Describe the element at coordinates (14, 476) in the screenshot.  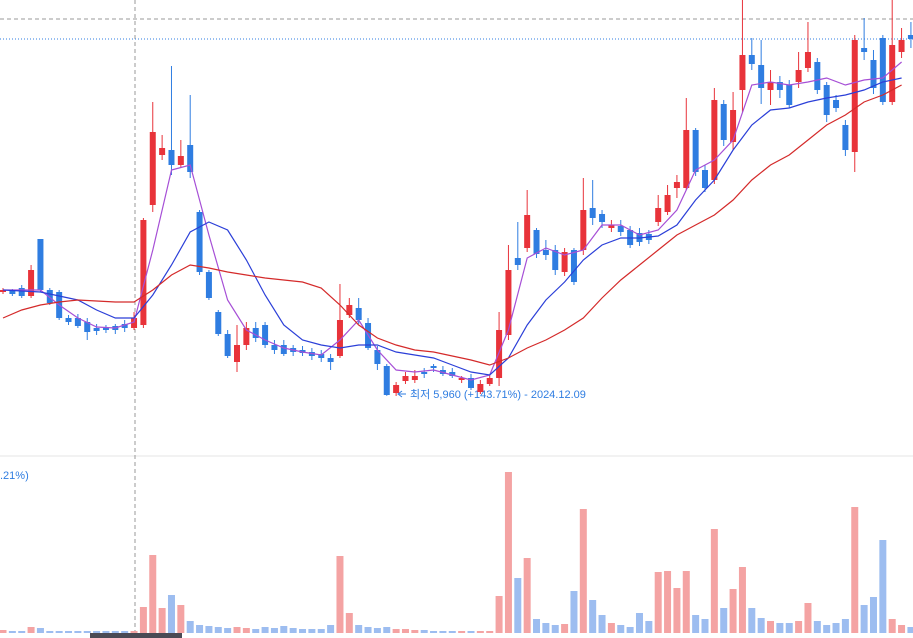
I see `volume-change-label: .21%)` at that location.